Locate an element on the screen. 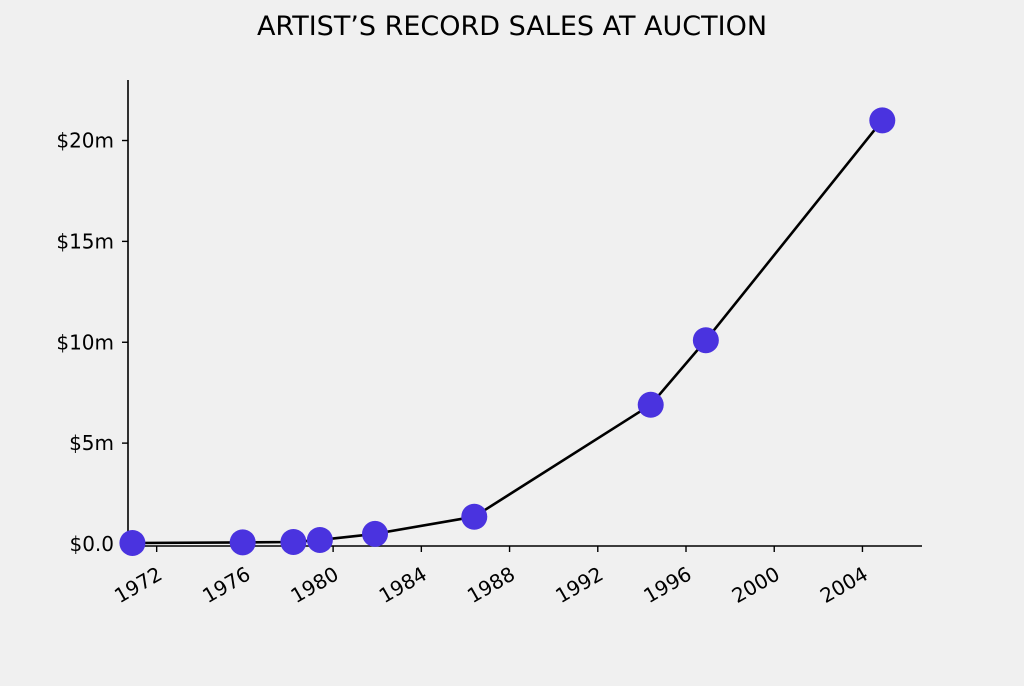 The image size is (1024, 686). x-tick-label: 2000 is located at coordinates (756, 585).